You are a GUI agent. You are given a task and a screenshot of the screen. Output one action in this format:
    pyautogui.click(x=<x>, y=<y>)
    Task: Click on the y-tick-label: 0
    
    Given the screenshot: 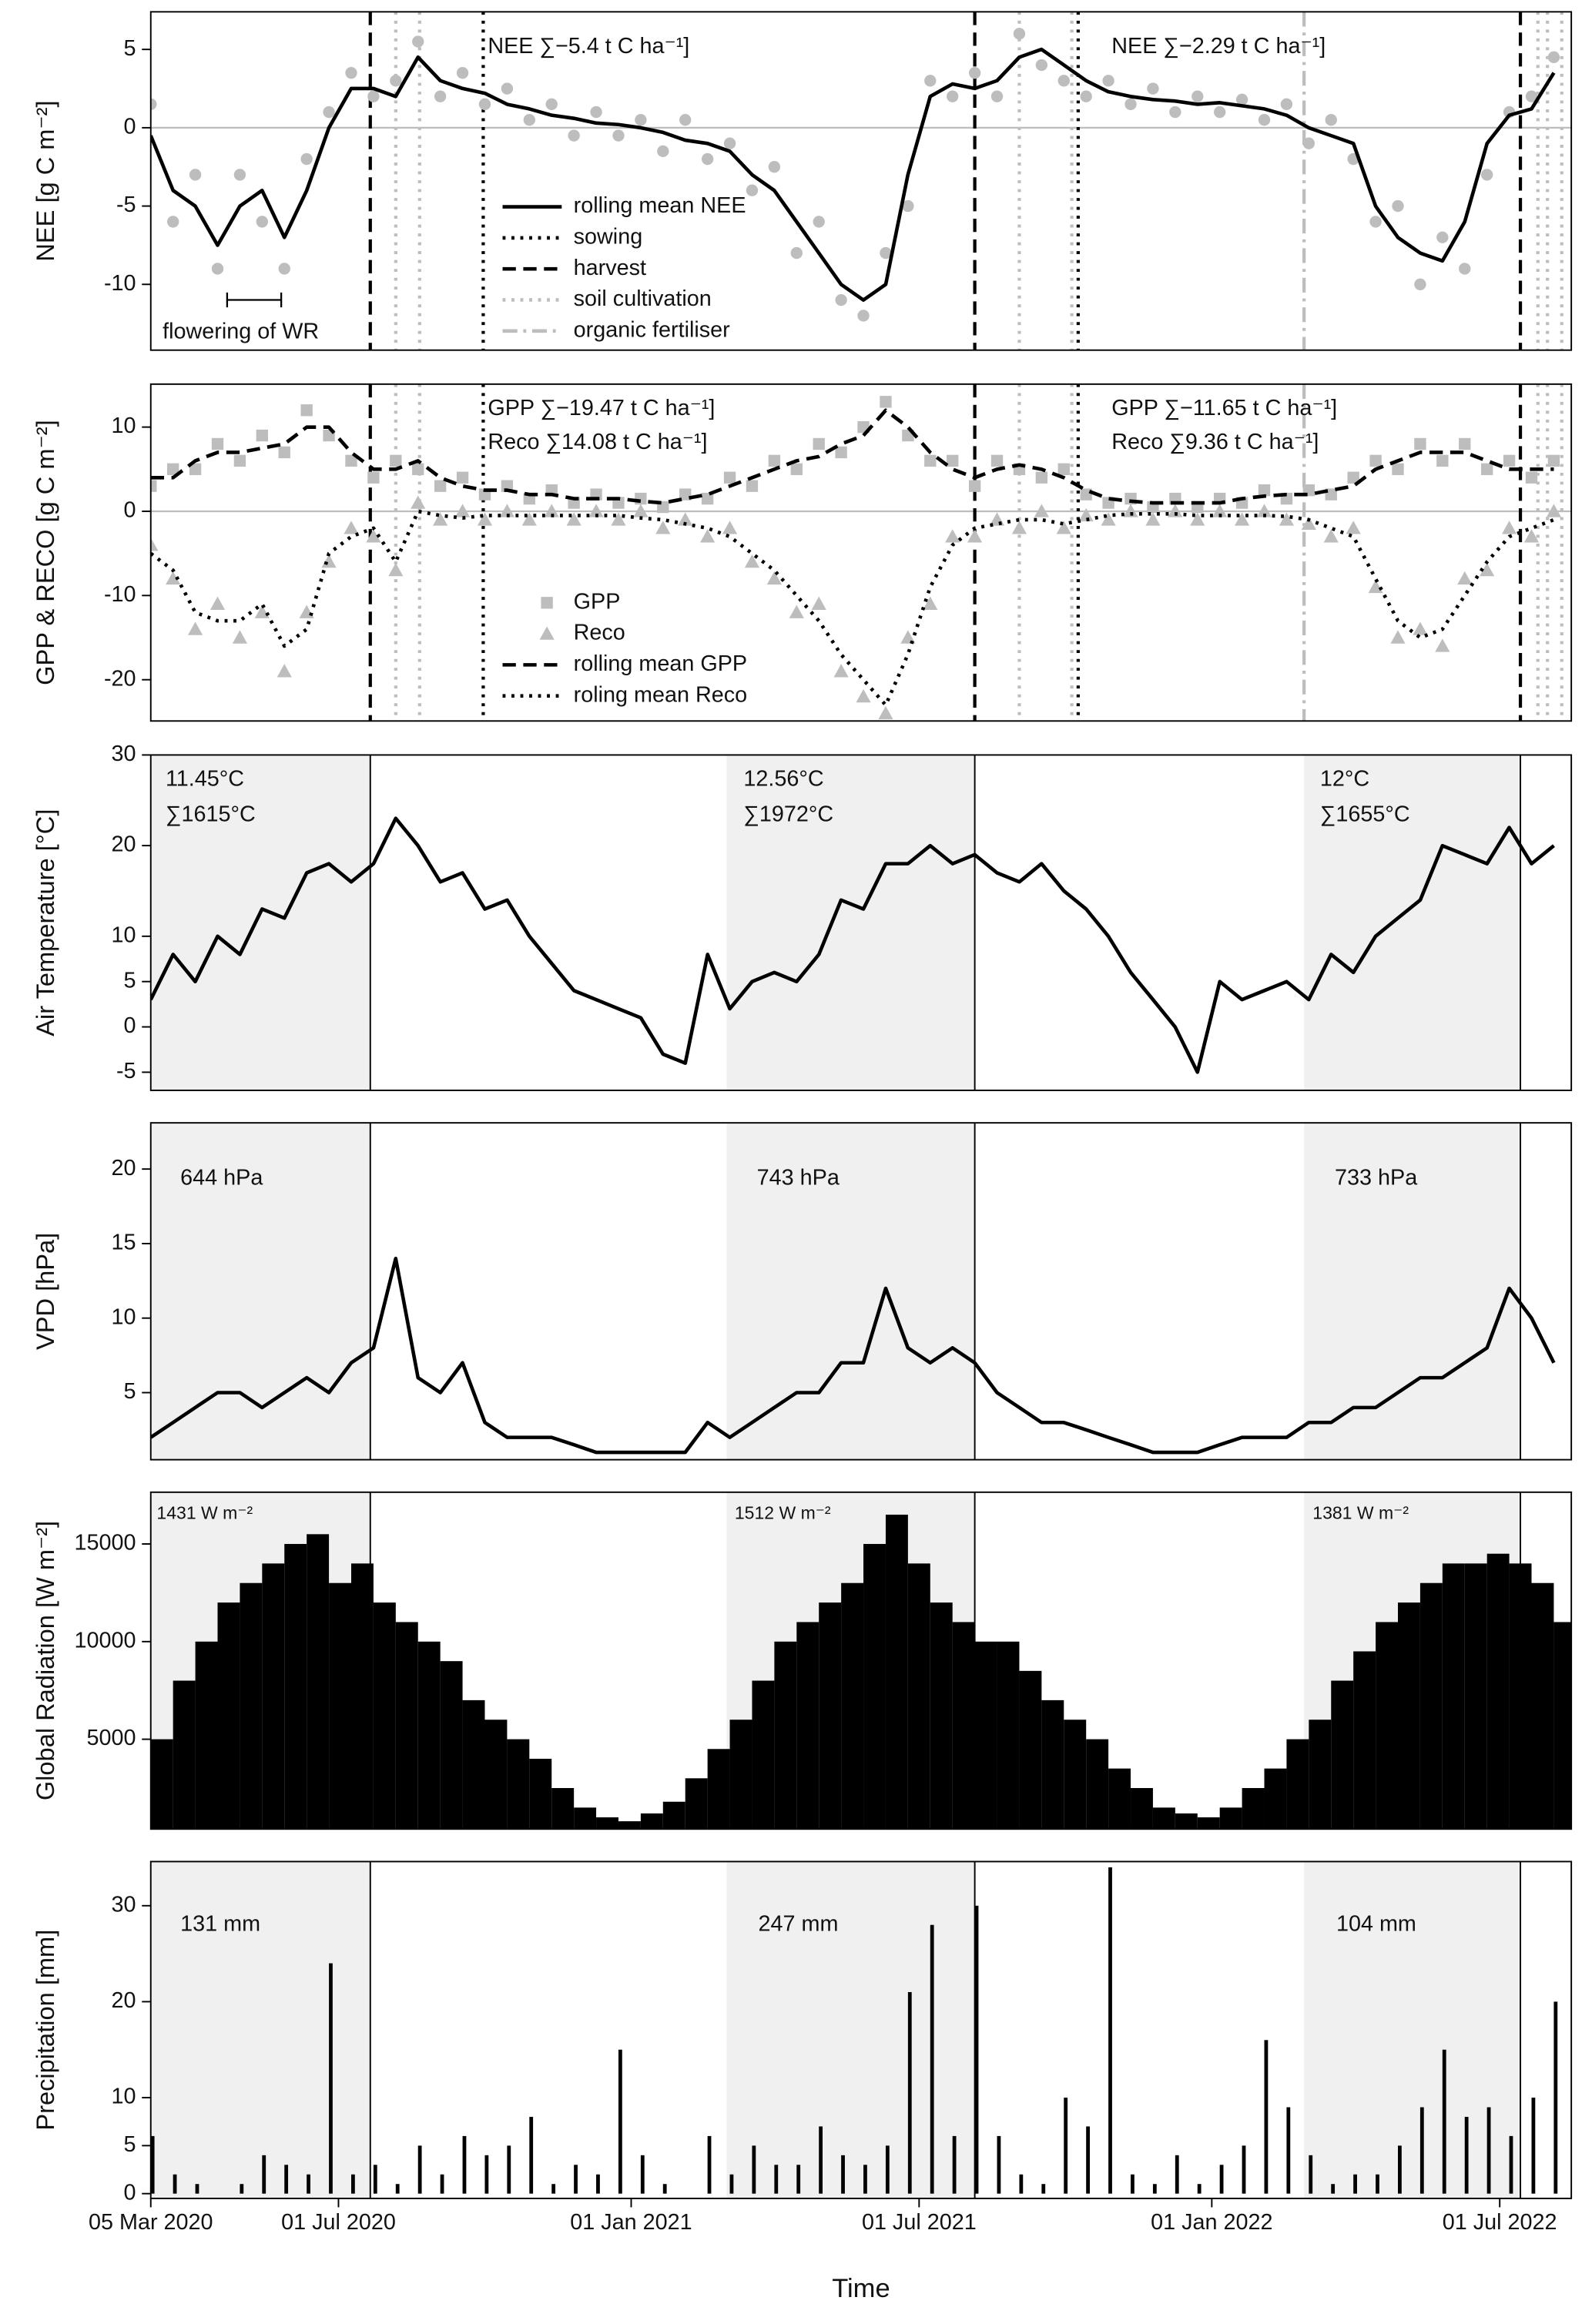 What is the action you would take?
    pyautogui.click(x=130, y=1025)
    